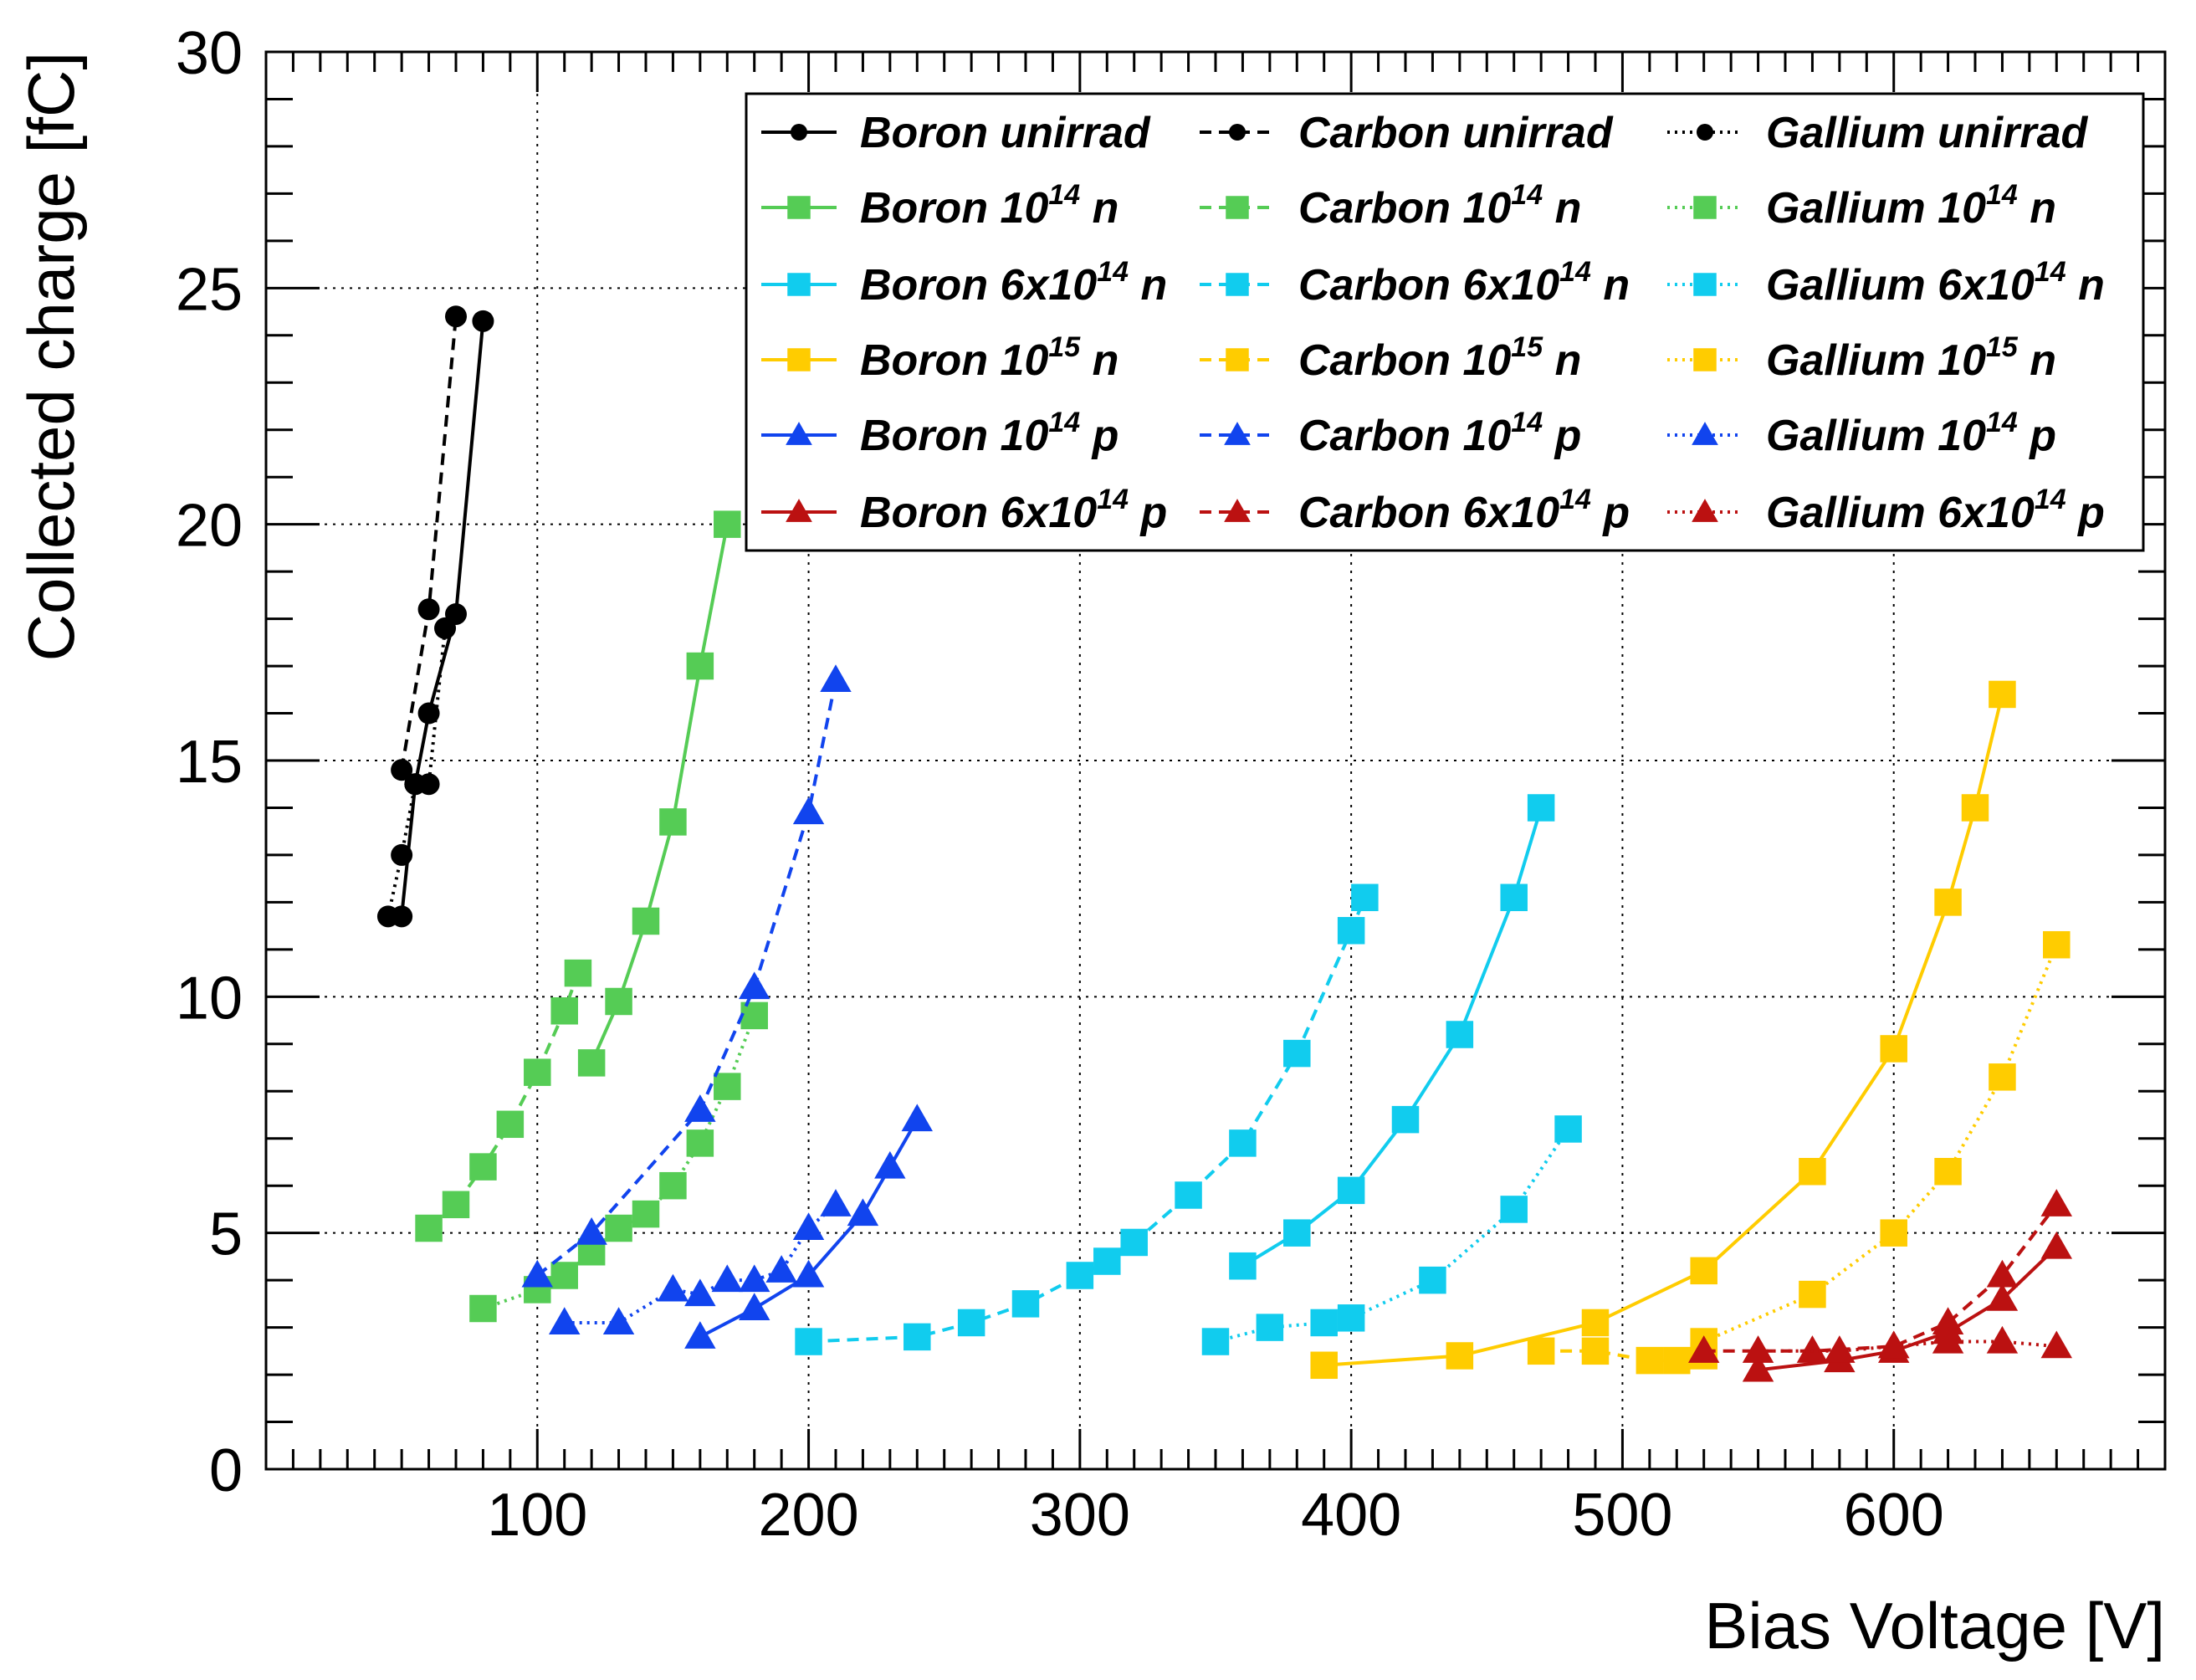 The height and width of the screenshot is (1680, 2196). Describe the element at coordinates (1935, 511) in the screenshot. I see `legend-label: Gallium 6x1014 p` at that location.